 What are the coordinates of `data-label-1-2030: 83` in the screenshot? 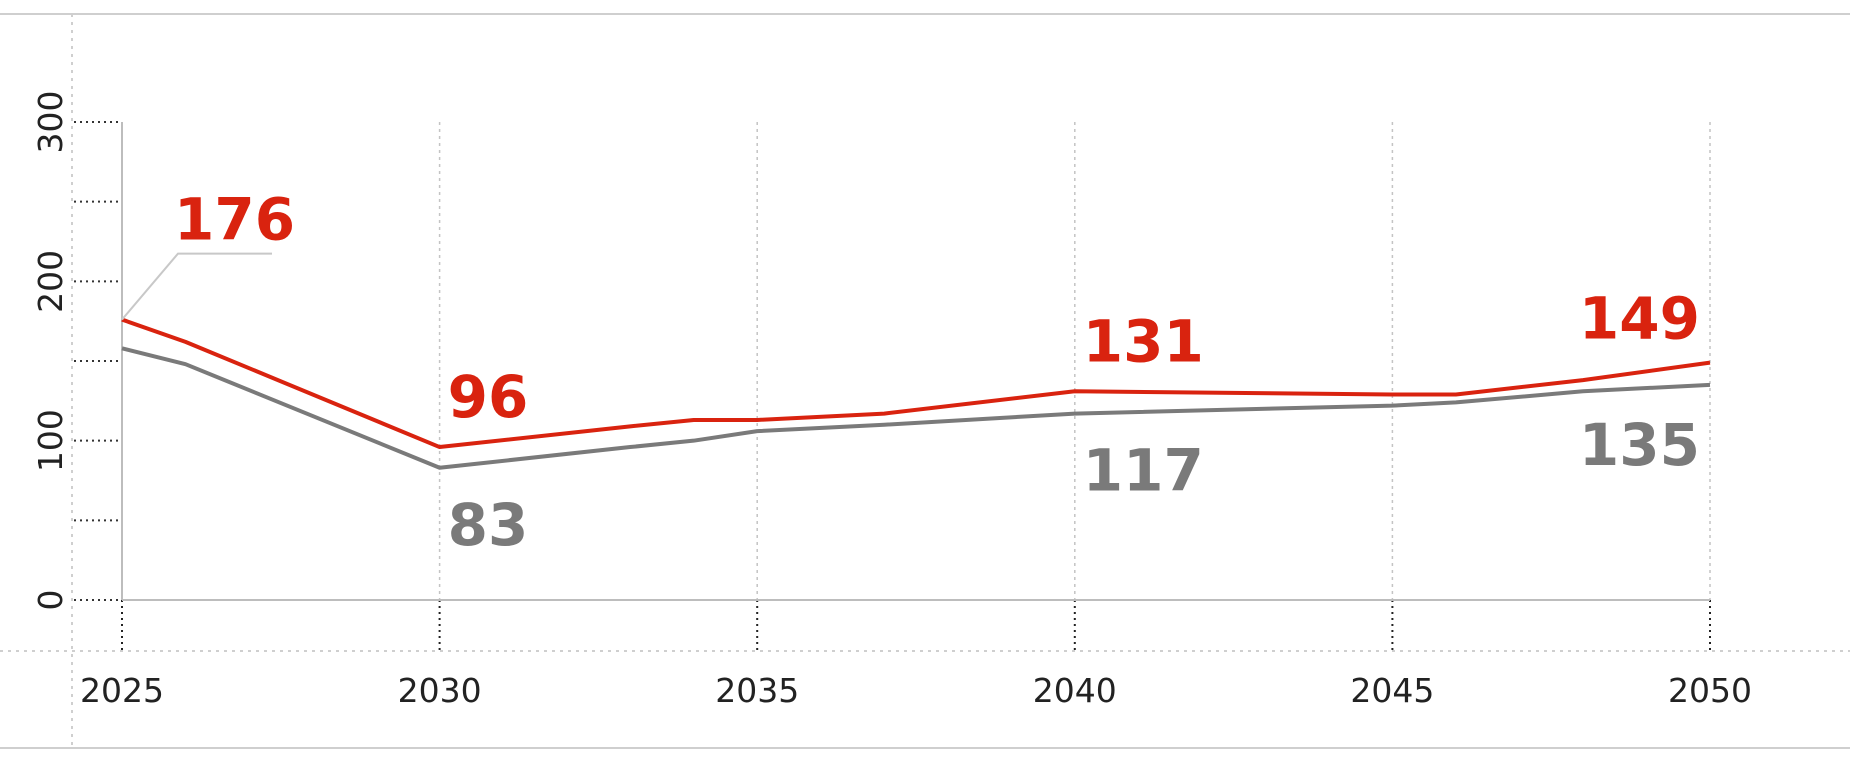 It's located at (488, 525).